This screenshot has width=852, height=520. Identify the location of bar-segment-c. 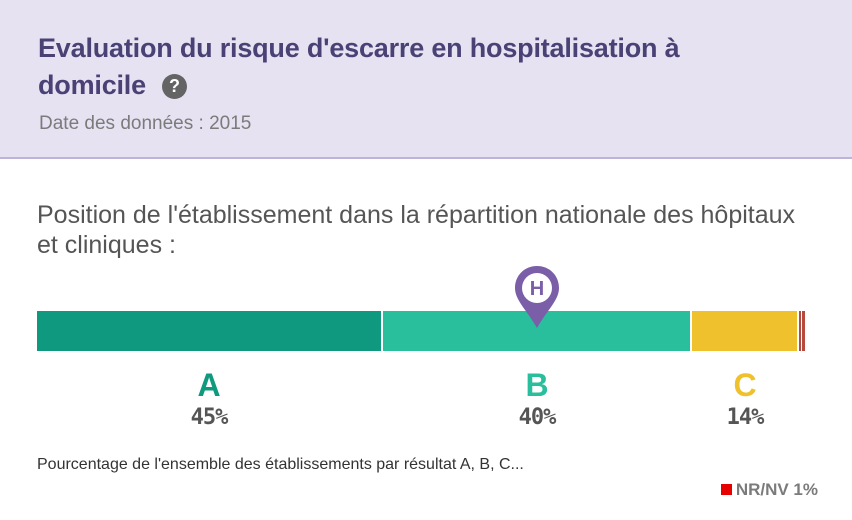
(744, 331).